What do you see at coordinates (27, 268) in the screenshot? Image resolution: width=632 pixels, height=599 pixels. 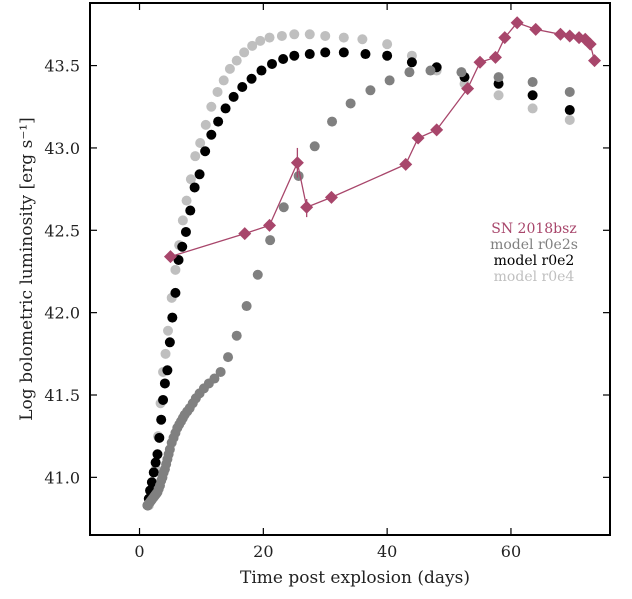 I see `y-axis-label: Log bolometric luminosity [erg s⁻¹]` at bounding box center [27, 268].